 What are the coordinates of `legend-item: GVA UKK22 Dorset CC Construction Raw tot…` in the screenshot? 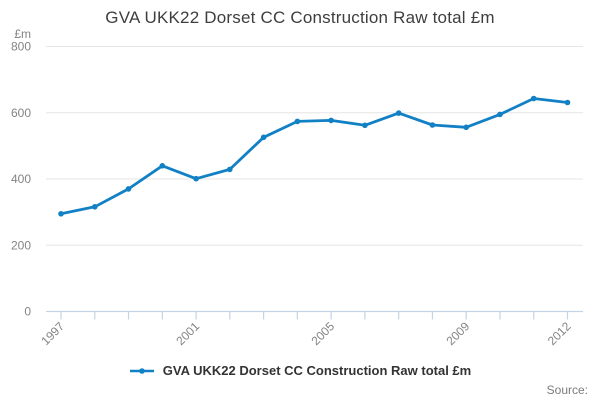 It's located at (300, 370).